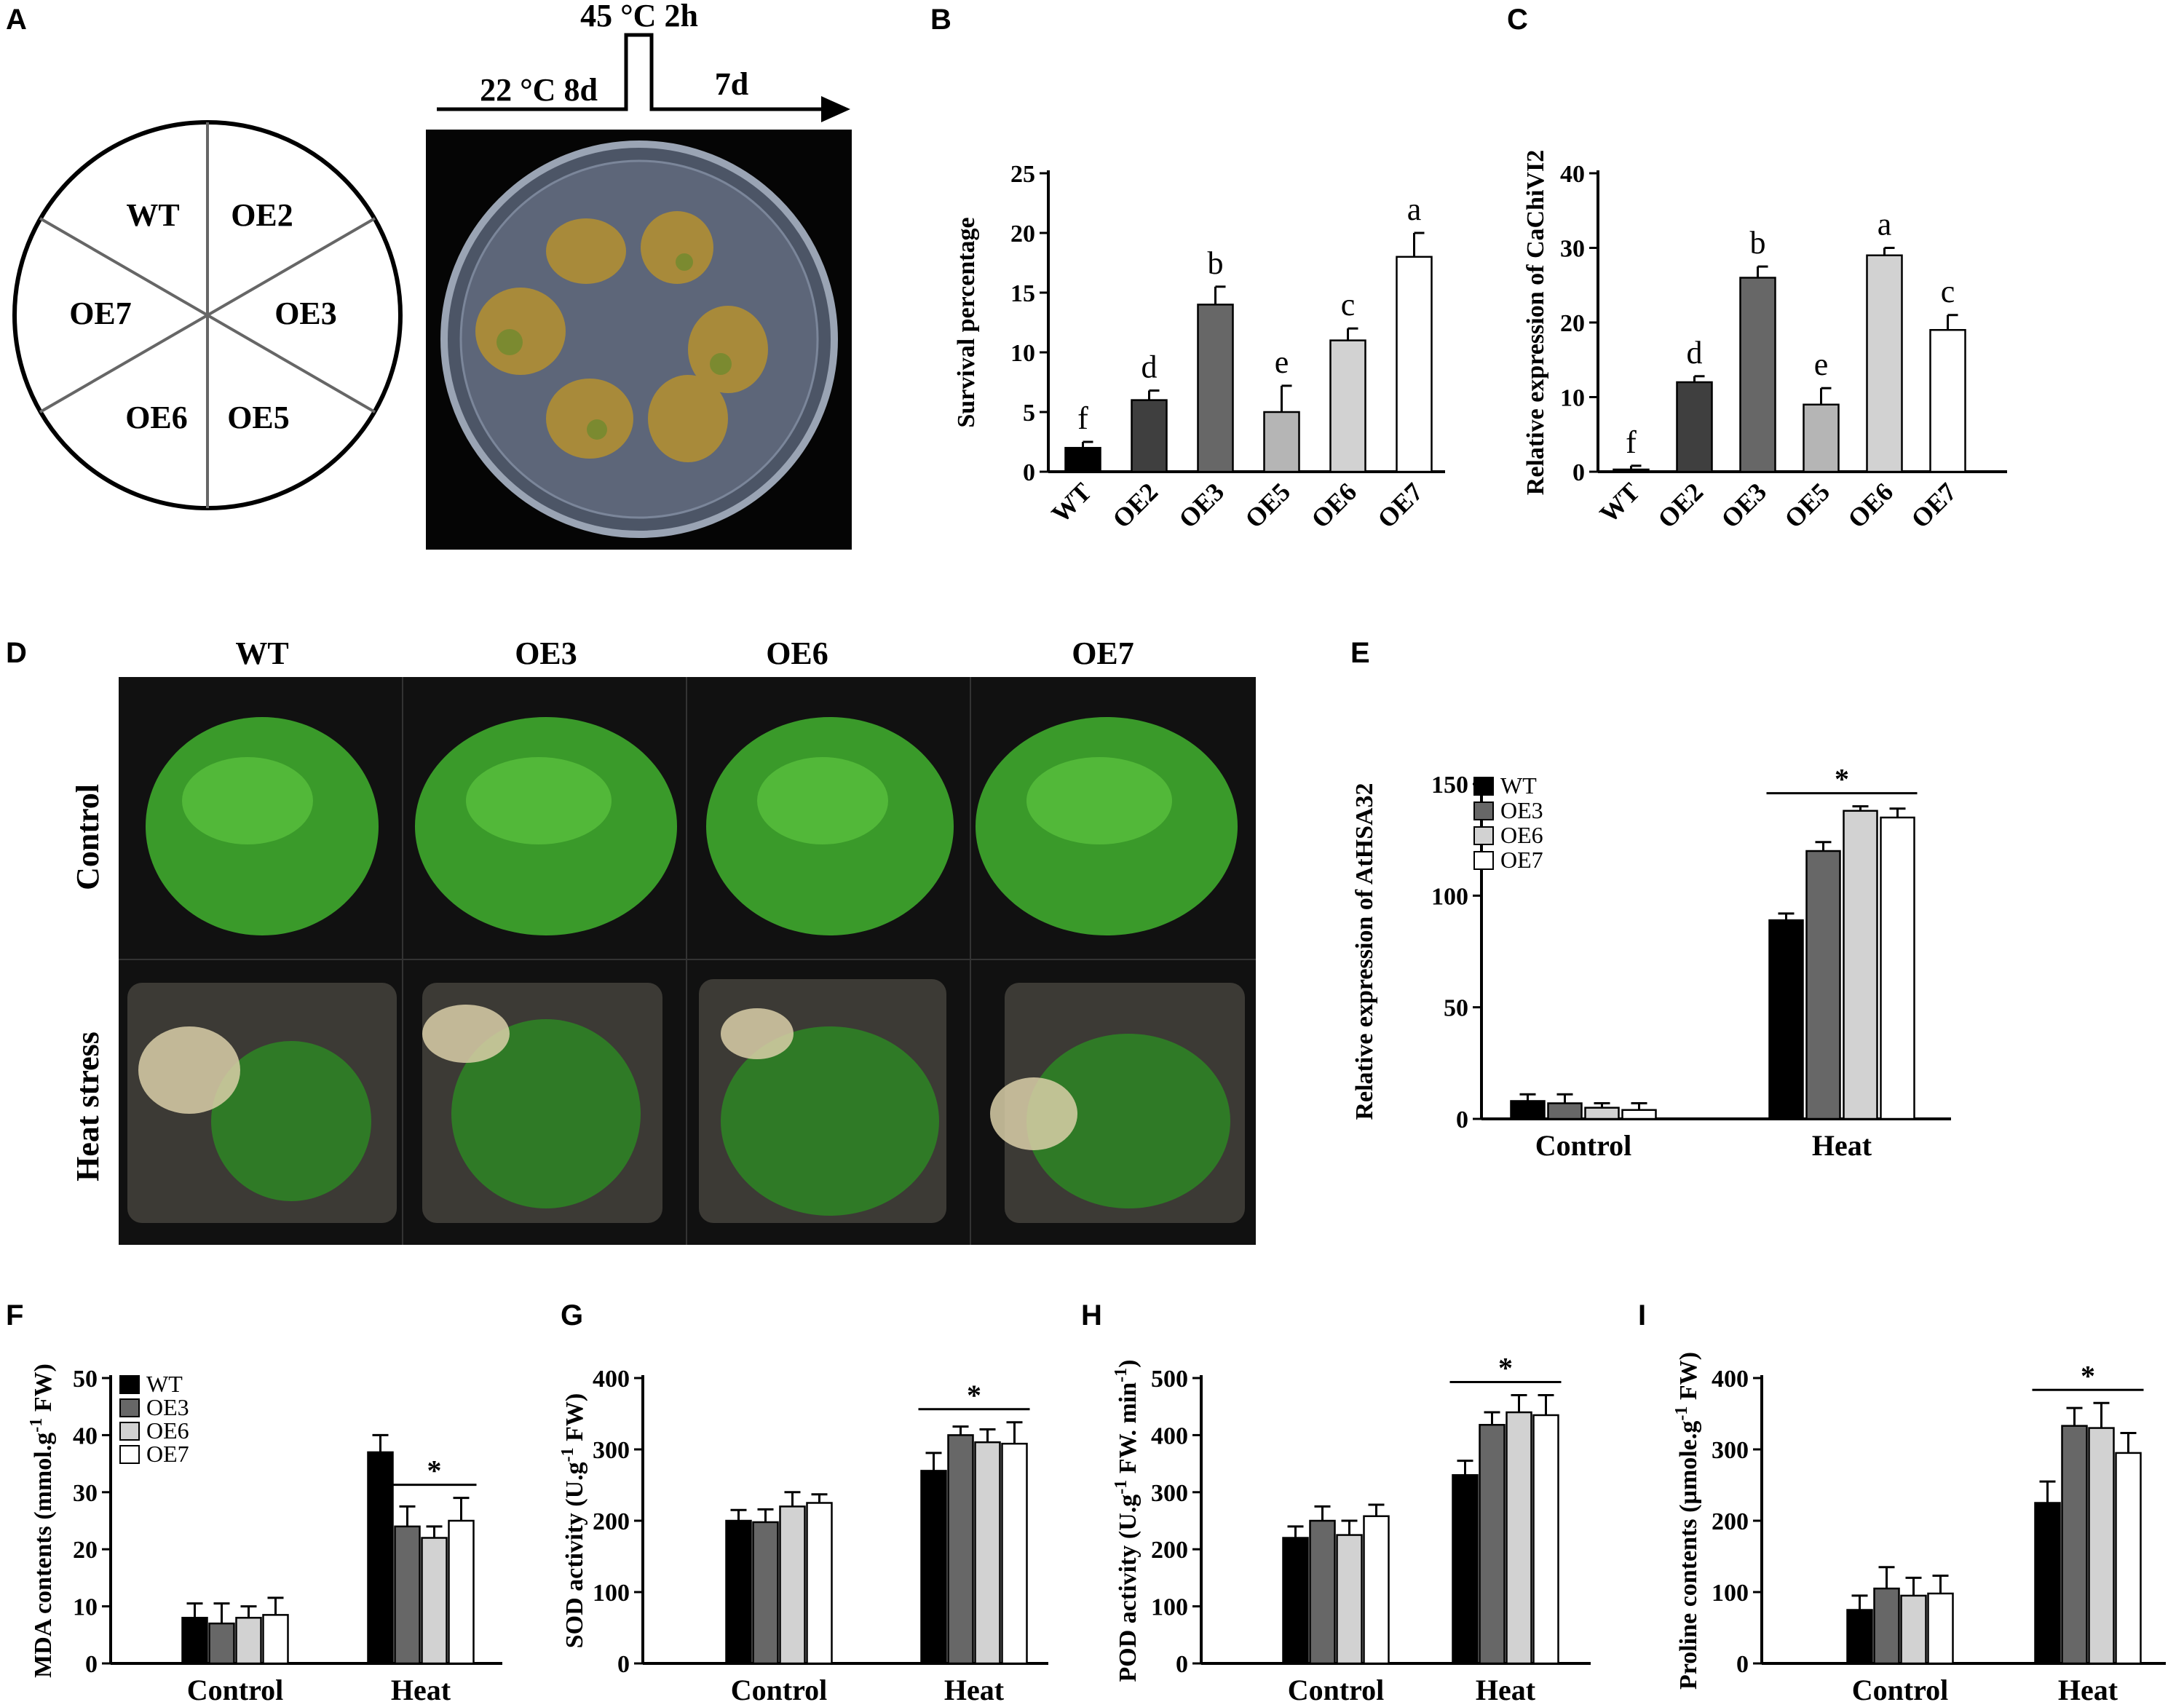 The height and width of the screenshot is (1702, 2184). Describe the element at coordinates (1521, 860) in the screenshot. I see `legend-label: OE7` at that location.